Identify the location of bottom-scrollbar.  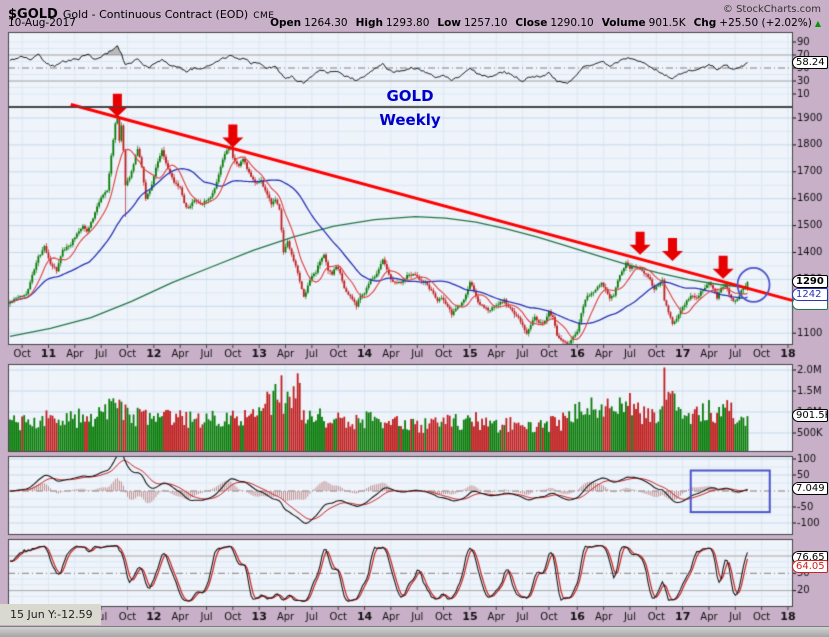
(414, 631).